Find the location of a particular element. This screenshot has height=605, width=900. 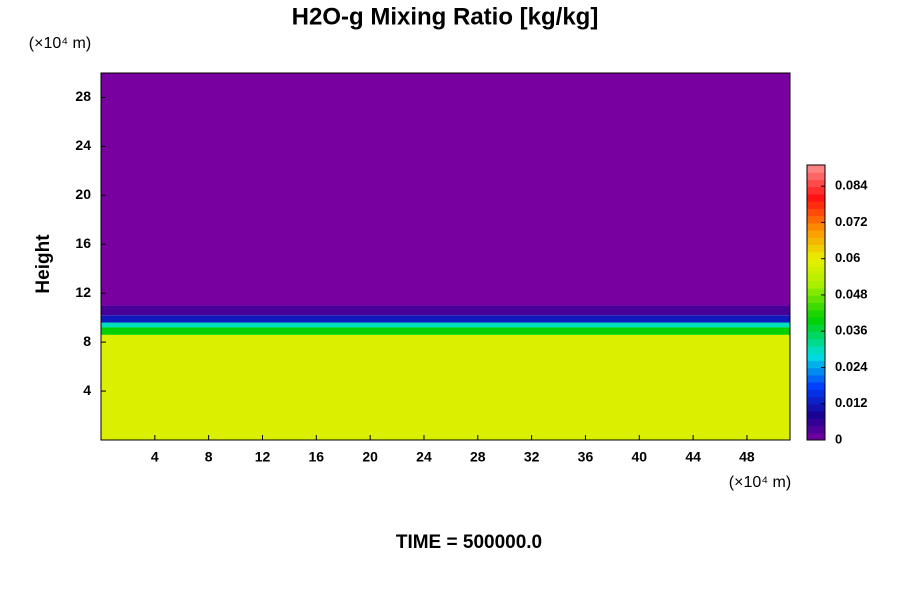

y-tick-label: 4 is located at coordinates (87, 390).